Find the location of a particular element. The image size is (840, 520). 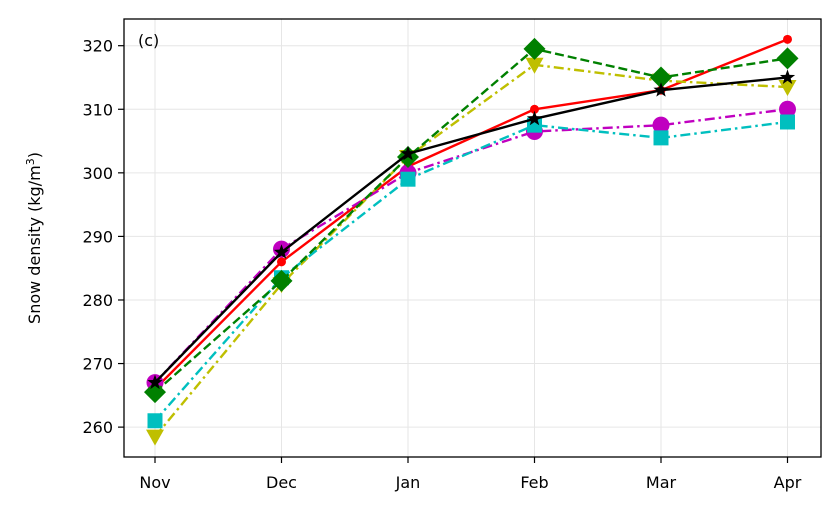

y-tick-label: 290 is located at coordinates (97, 236).